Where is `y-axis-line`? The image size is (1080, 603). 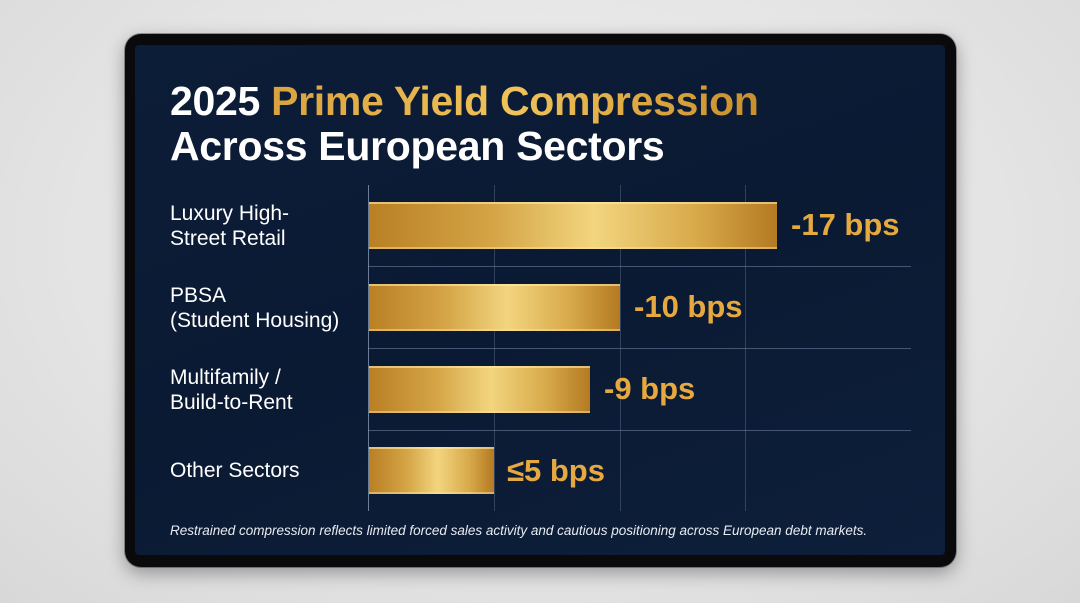 y-axis-line is located at coordinates (368, 348).